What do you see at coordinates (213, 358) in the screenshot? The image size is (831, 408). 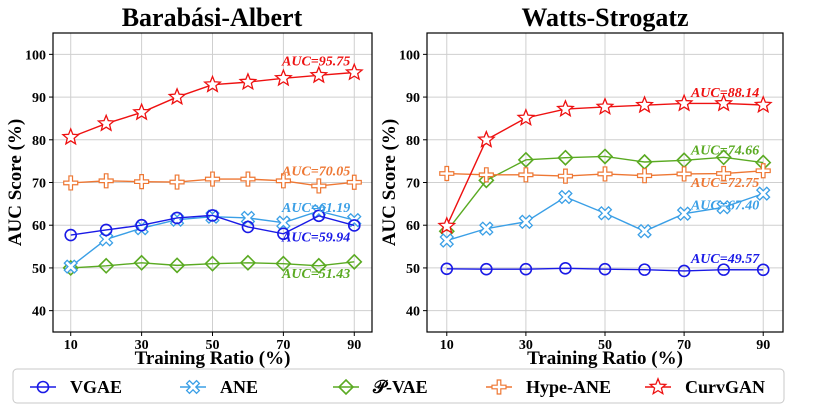 I see `x-axis-label-ba: Training Ratio (%)` at bounding box center [213, 358].